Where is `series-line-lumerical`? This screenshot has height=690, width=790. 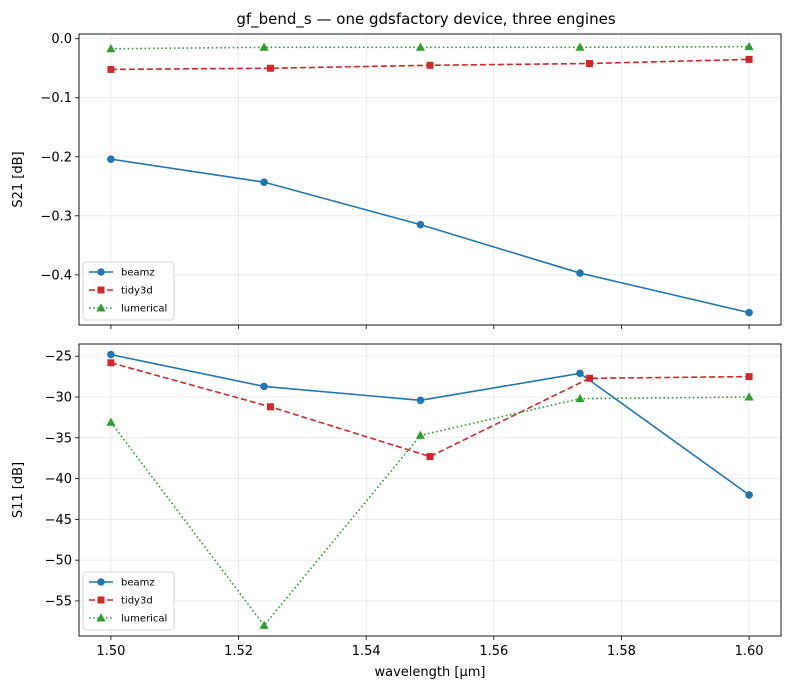
series-line-lumerical is located at coordinates (430, 47).